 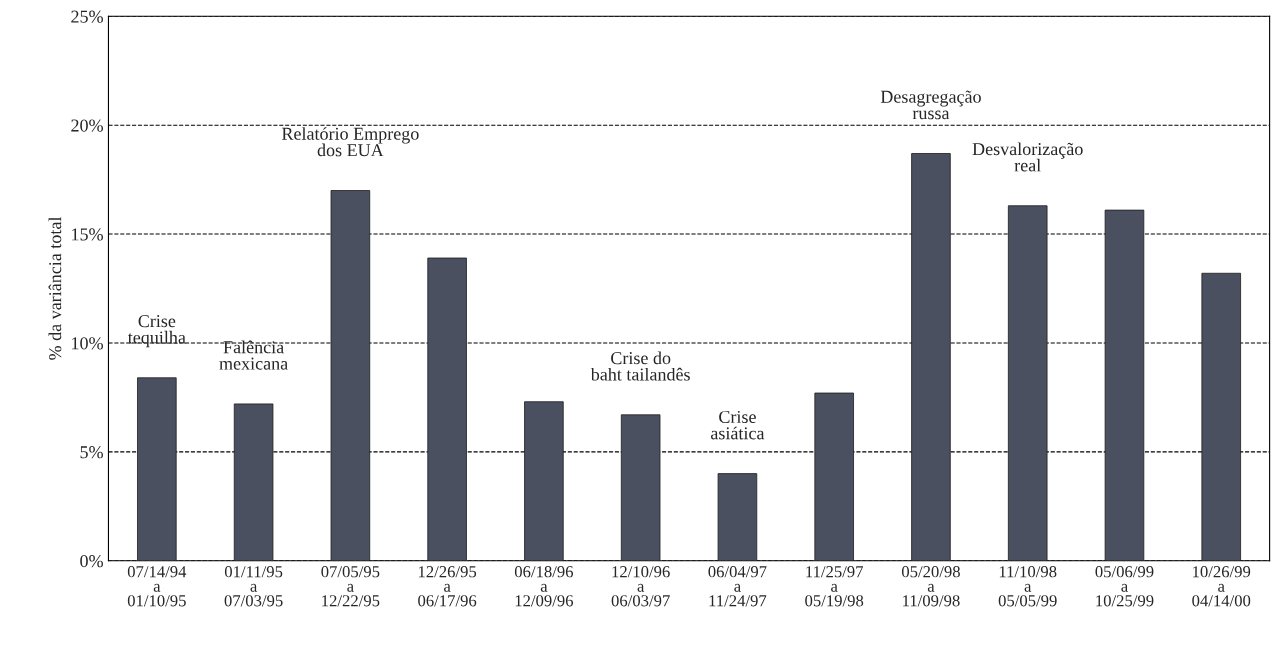 What do you see at coordinates (157, 586) in the screenshot?
I see `x-tick-label: 07/14/94 a 01/10/95` at bounding box center [157, 586].